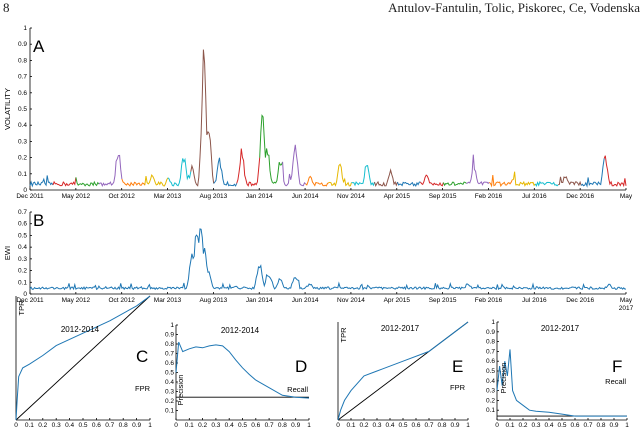 Image resolution: width=640 pixels, height=430 pixels. What do you see at coordinates (397, 300) in the screenshot?
I see `x-tick-label: Apr 2015` at bounding box center [397, 300].